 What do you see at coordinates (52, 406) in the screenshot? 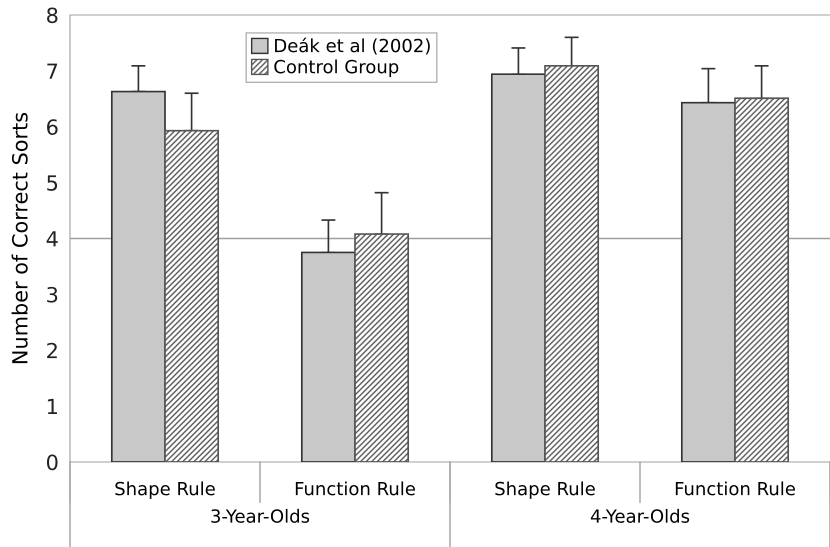
I see `y-tick-label: 1` at bounding box center [52, 406].